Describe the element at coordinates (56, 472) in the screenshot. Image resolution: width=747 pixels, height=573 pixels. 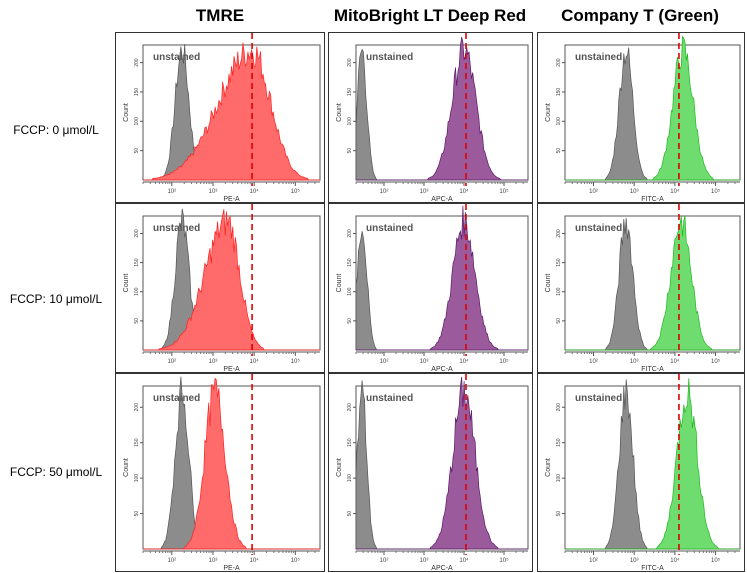
I see `row-label-fccp-50: FCCP: 50 μmol/L` at that location.